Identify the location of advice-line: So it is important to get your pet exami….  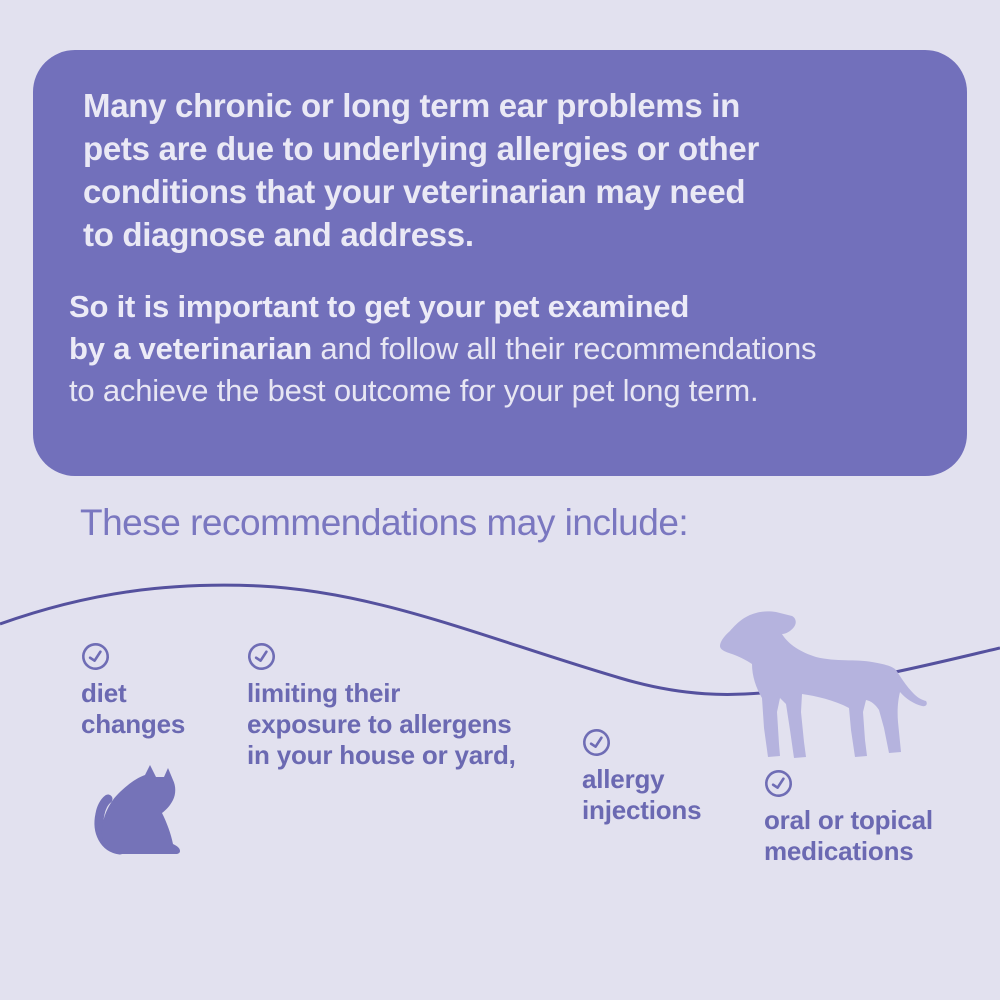
(442, 307).